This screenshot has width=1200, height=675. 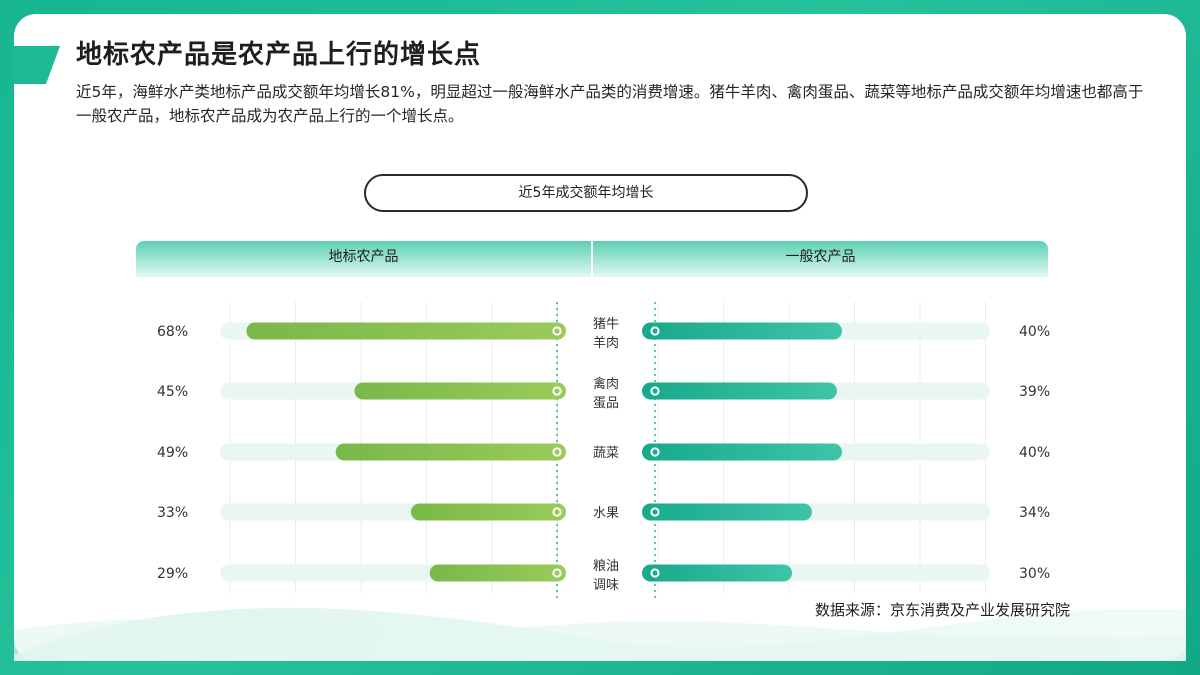 I want to click on right-value-label: 30%, so click(x=1034, y=574).